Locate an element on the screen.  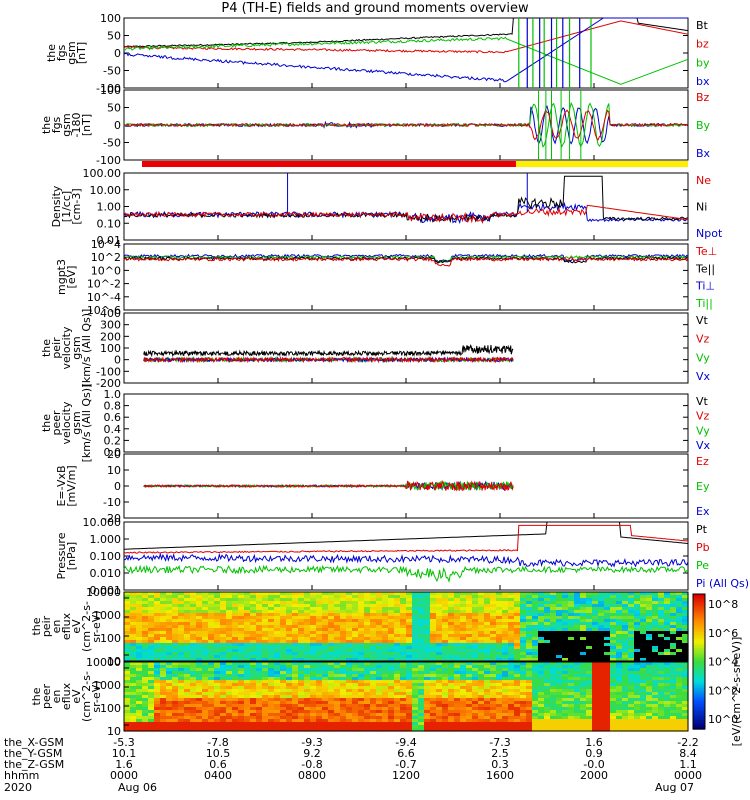
colorbar-cell is located at coordinates (699, 688).